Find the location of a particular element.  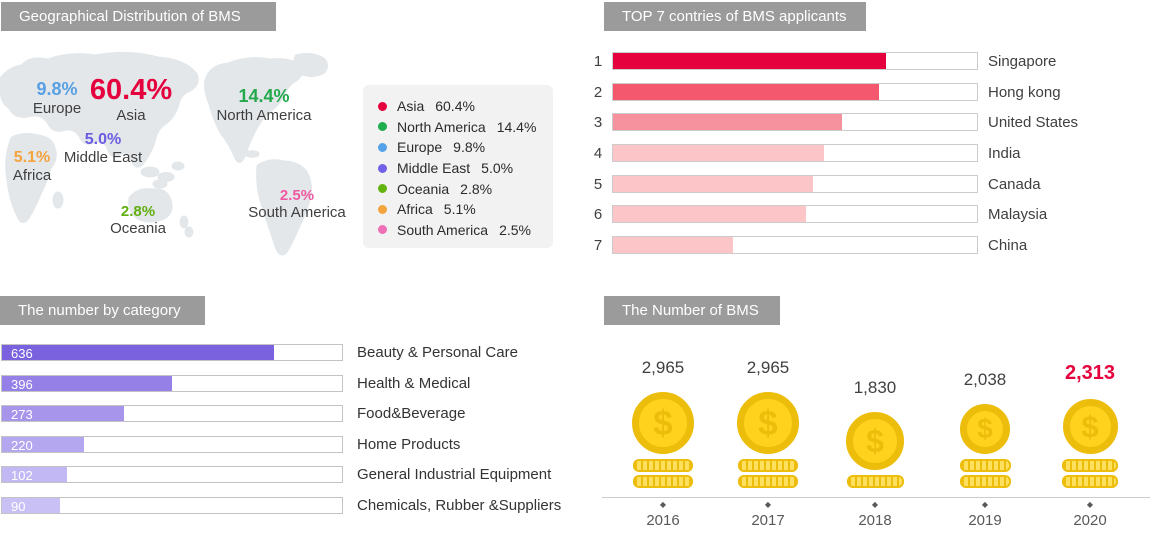

category-label: Chemicals, Rubber &Suppliers is located at coordinates (459, 505).